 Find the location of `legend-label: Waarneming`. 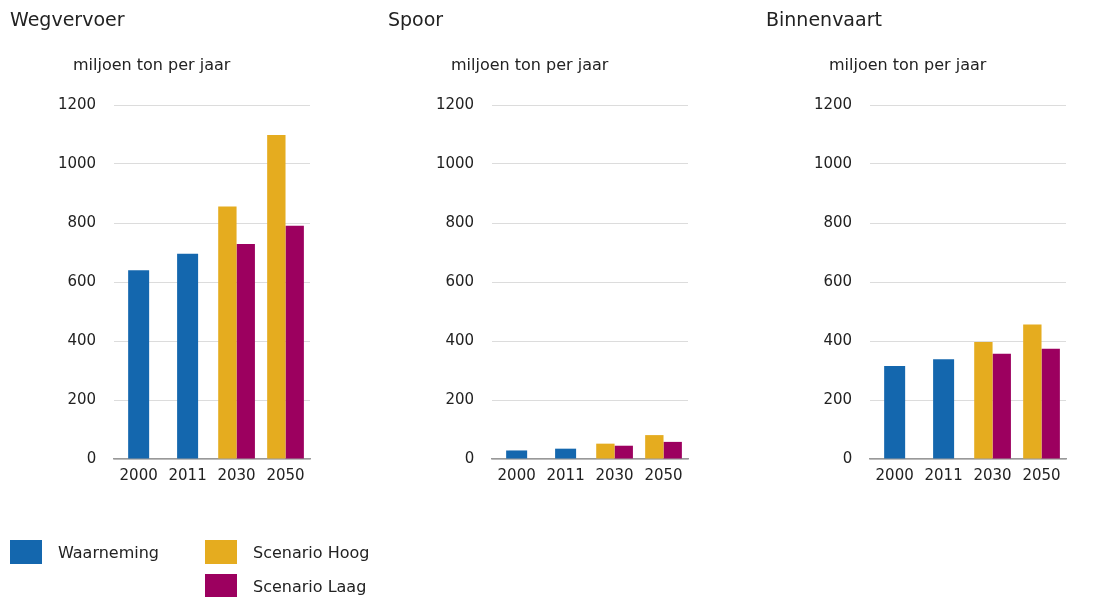

legend-label: Waarneming is located at coordinates (109, 552).